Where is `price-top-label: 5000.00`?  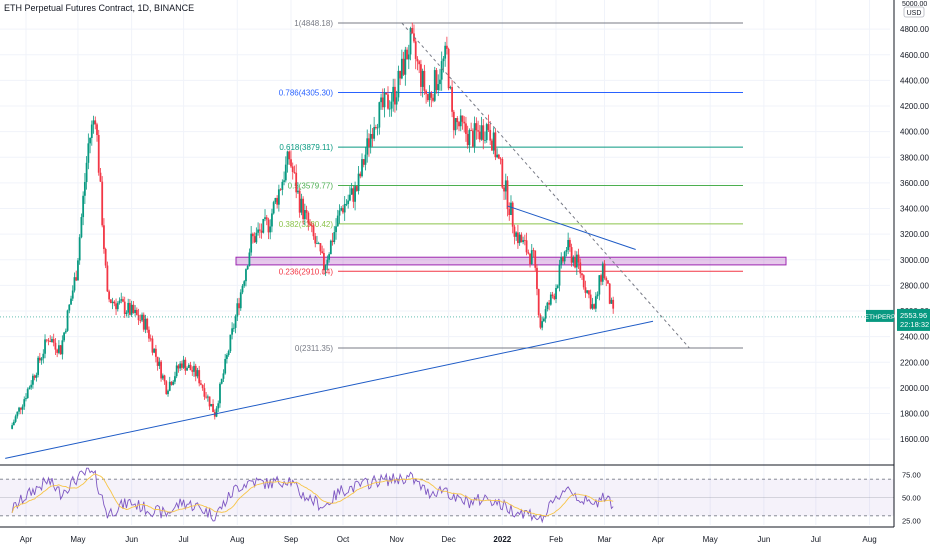 price-top-label: 5000.00 is located at coordinates (914, 4).